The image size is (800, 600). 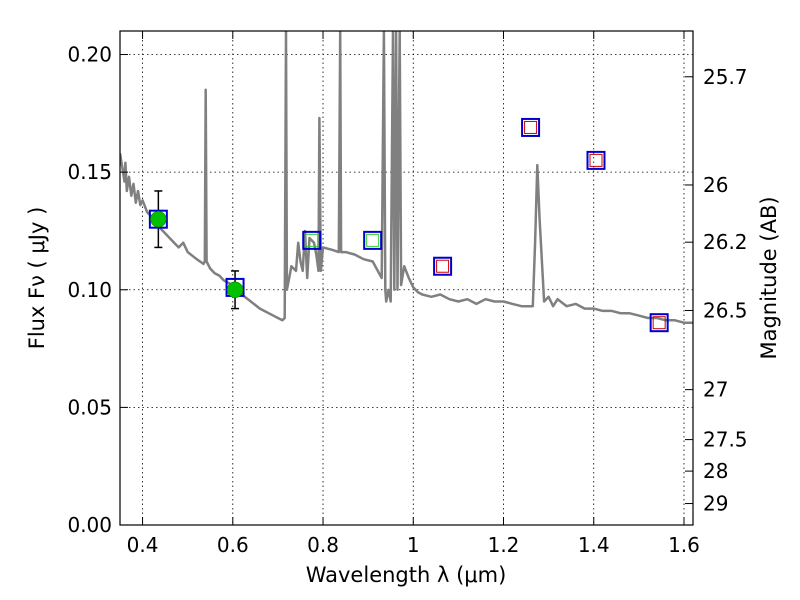 What do you see at coordinates (594, 545) in the screenshot?
I see `x-tick-label: 1.4` at bounding box center [594, 545].